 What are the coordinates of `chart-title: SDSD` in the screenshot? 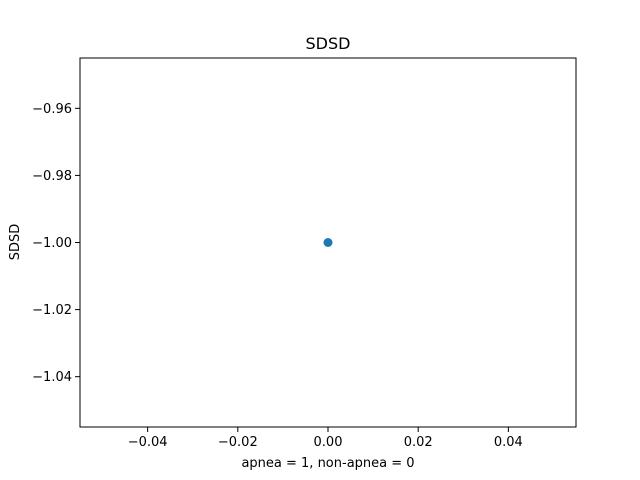 It's located at (328, 43).